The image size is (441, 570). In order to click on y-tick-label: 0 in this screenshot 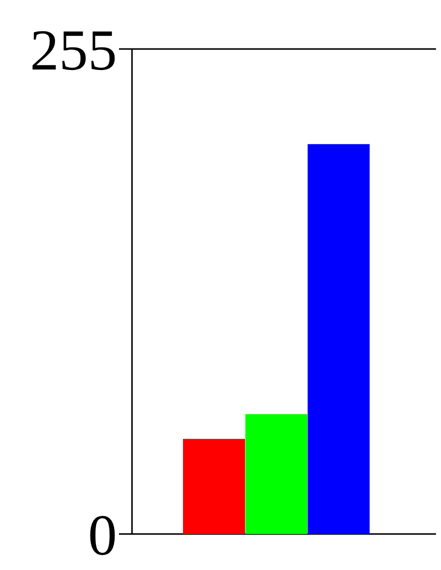, I will do `click(102, 535)`.